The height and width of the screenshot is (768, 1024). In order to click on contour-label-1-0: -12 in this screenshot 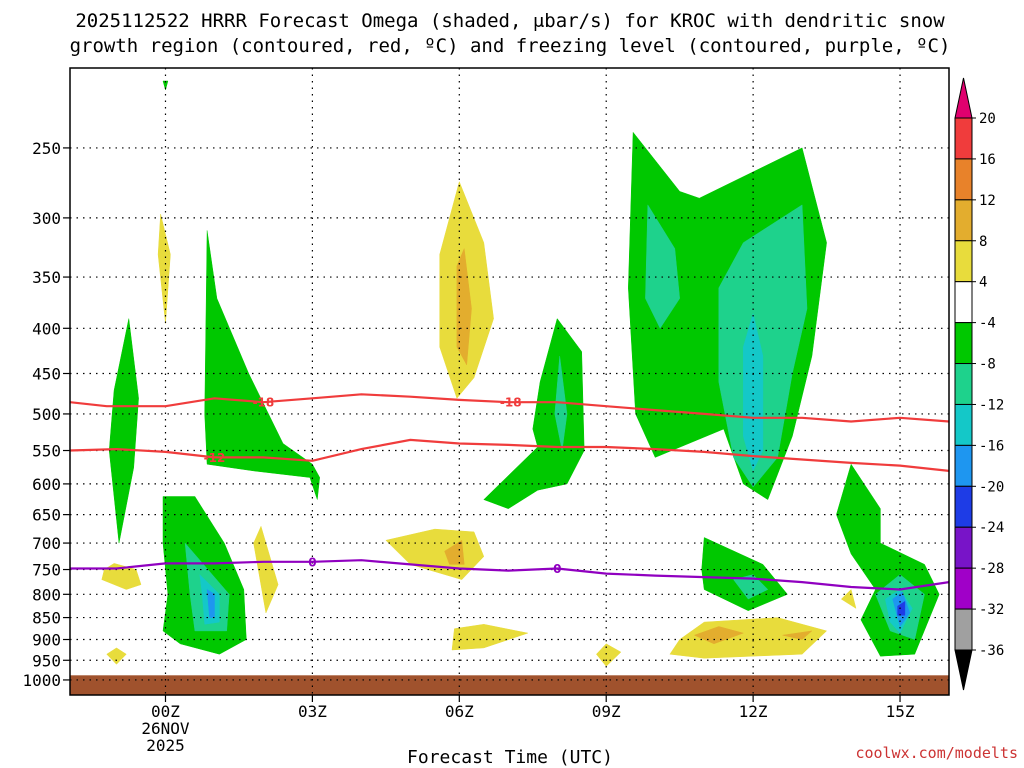, I will do `click(215, 458)`.